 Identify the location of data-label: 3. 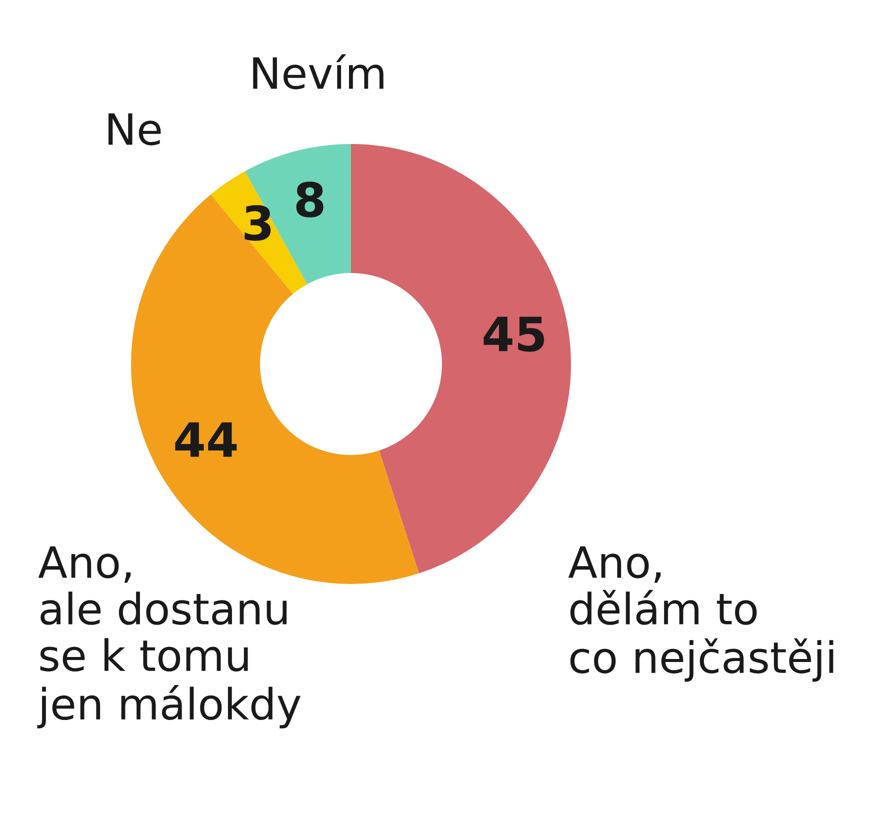
(257, 223).